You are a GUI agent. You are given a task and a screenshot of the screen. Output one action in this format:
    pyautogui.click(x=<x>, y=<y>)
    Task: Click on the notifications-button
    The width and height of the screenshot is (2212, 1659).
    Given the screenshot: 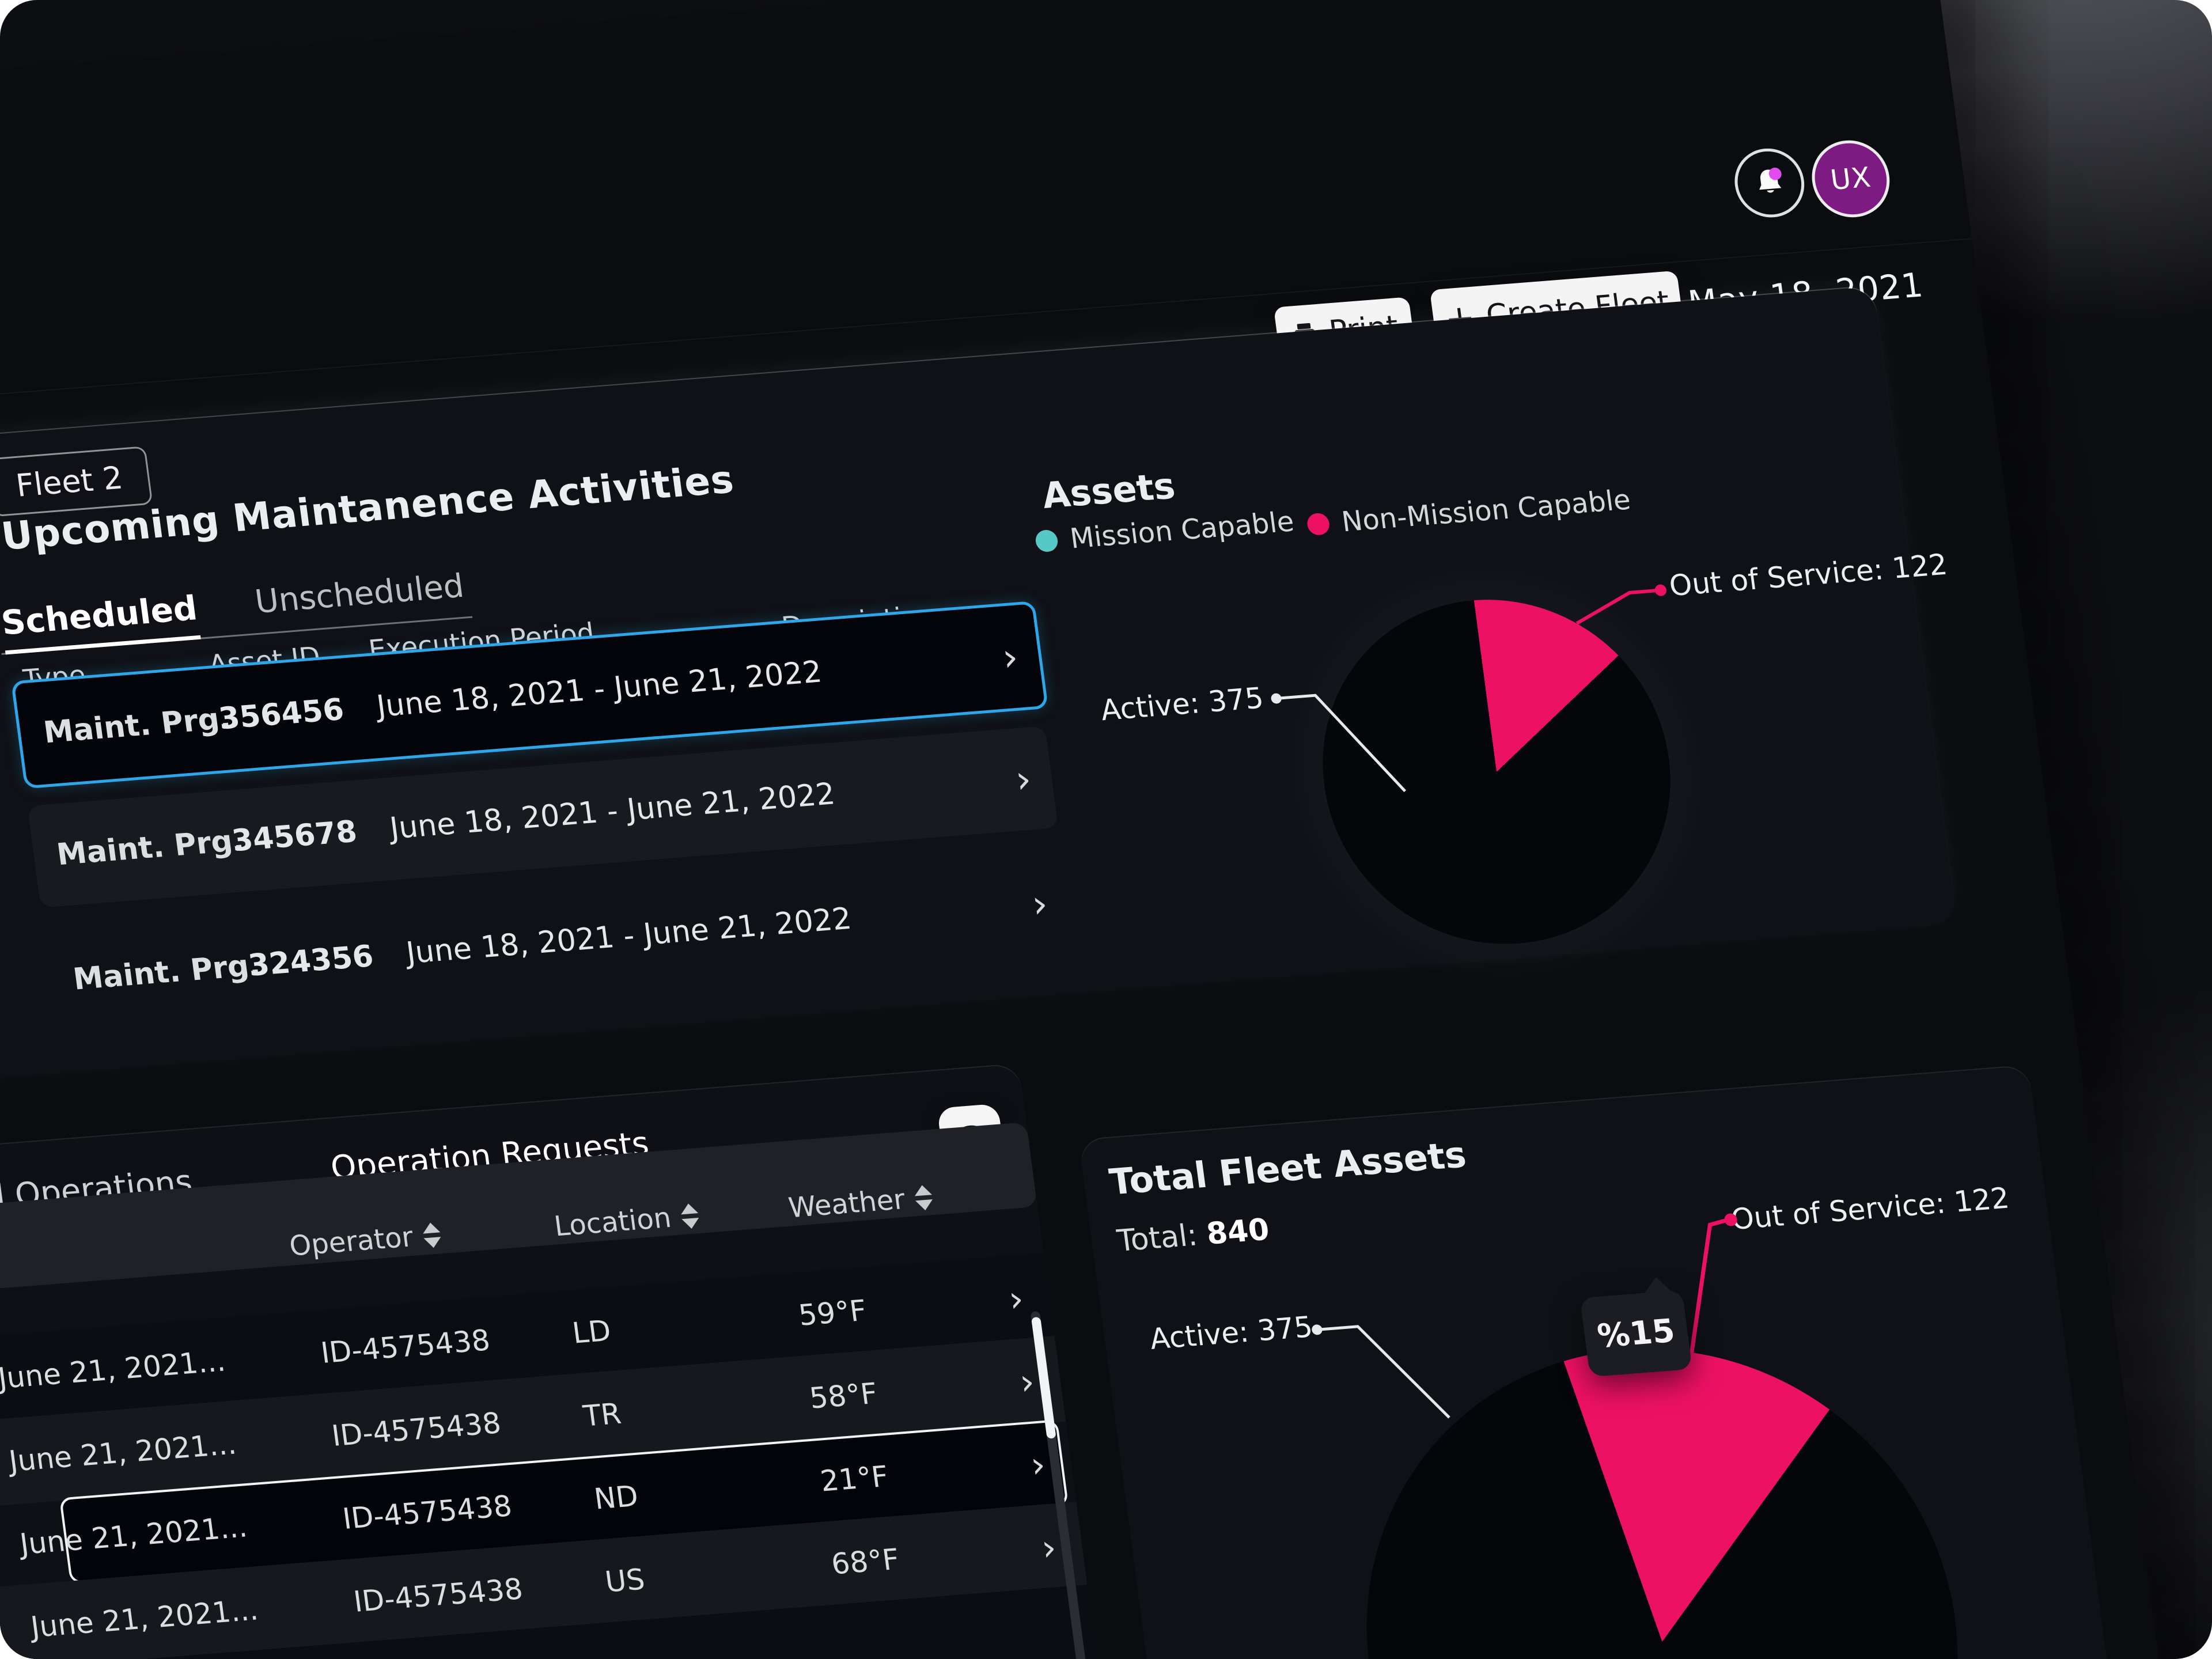 What is the action you would take?
    pyautogui.click(x=1769, y=183)
    